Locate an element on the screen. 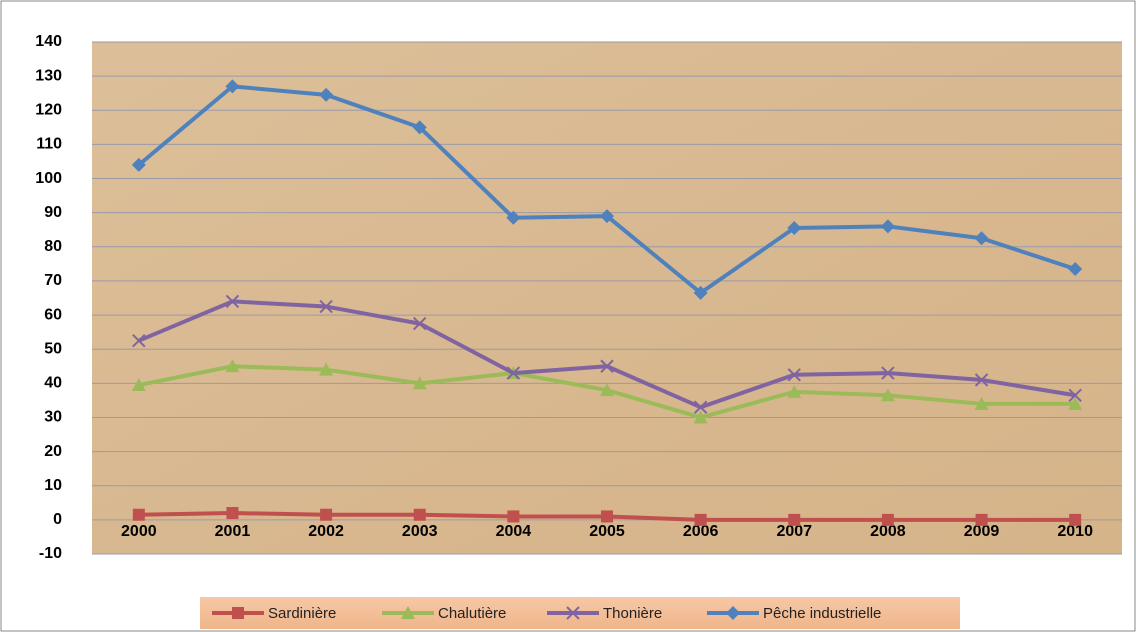  x-tick-label: 2007 is located at coordinates (794, 531).